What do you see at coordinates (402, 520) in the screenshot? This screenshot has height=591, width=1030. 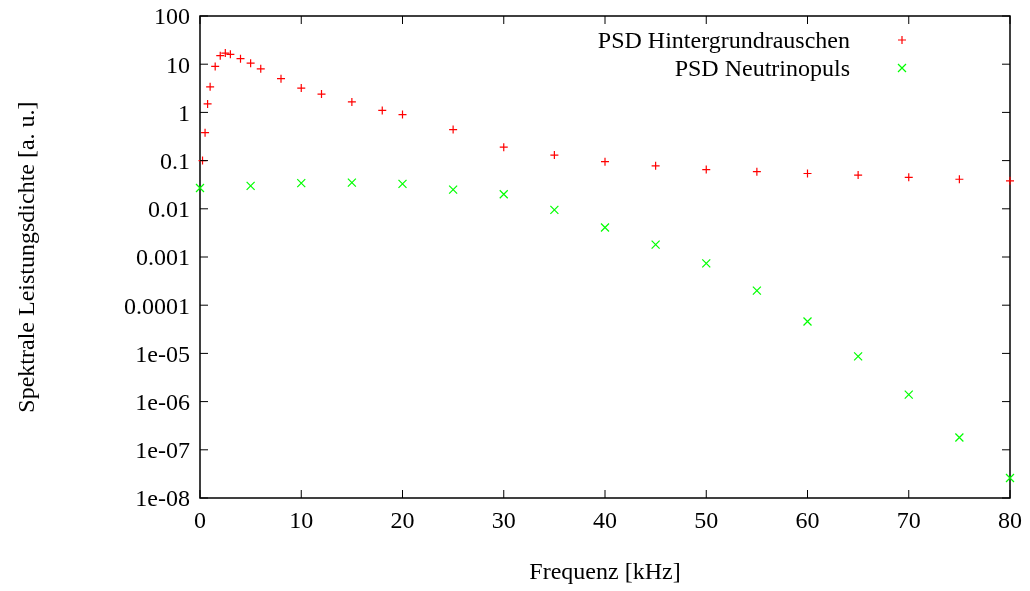 I see `x-tick-label: 20` at bounding box center [402, 520].